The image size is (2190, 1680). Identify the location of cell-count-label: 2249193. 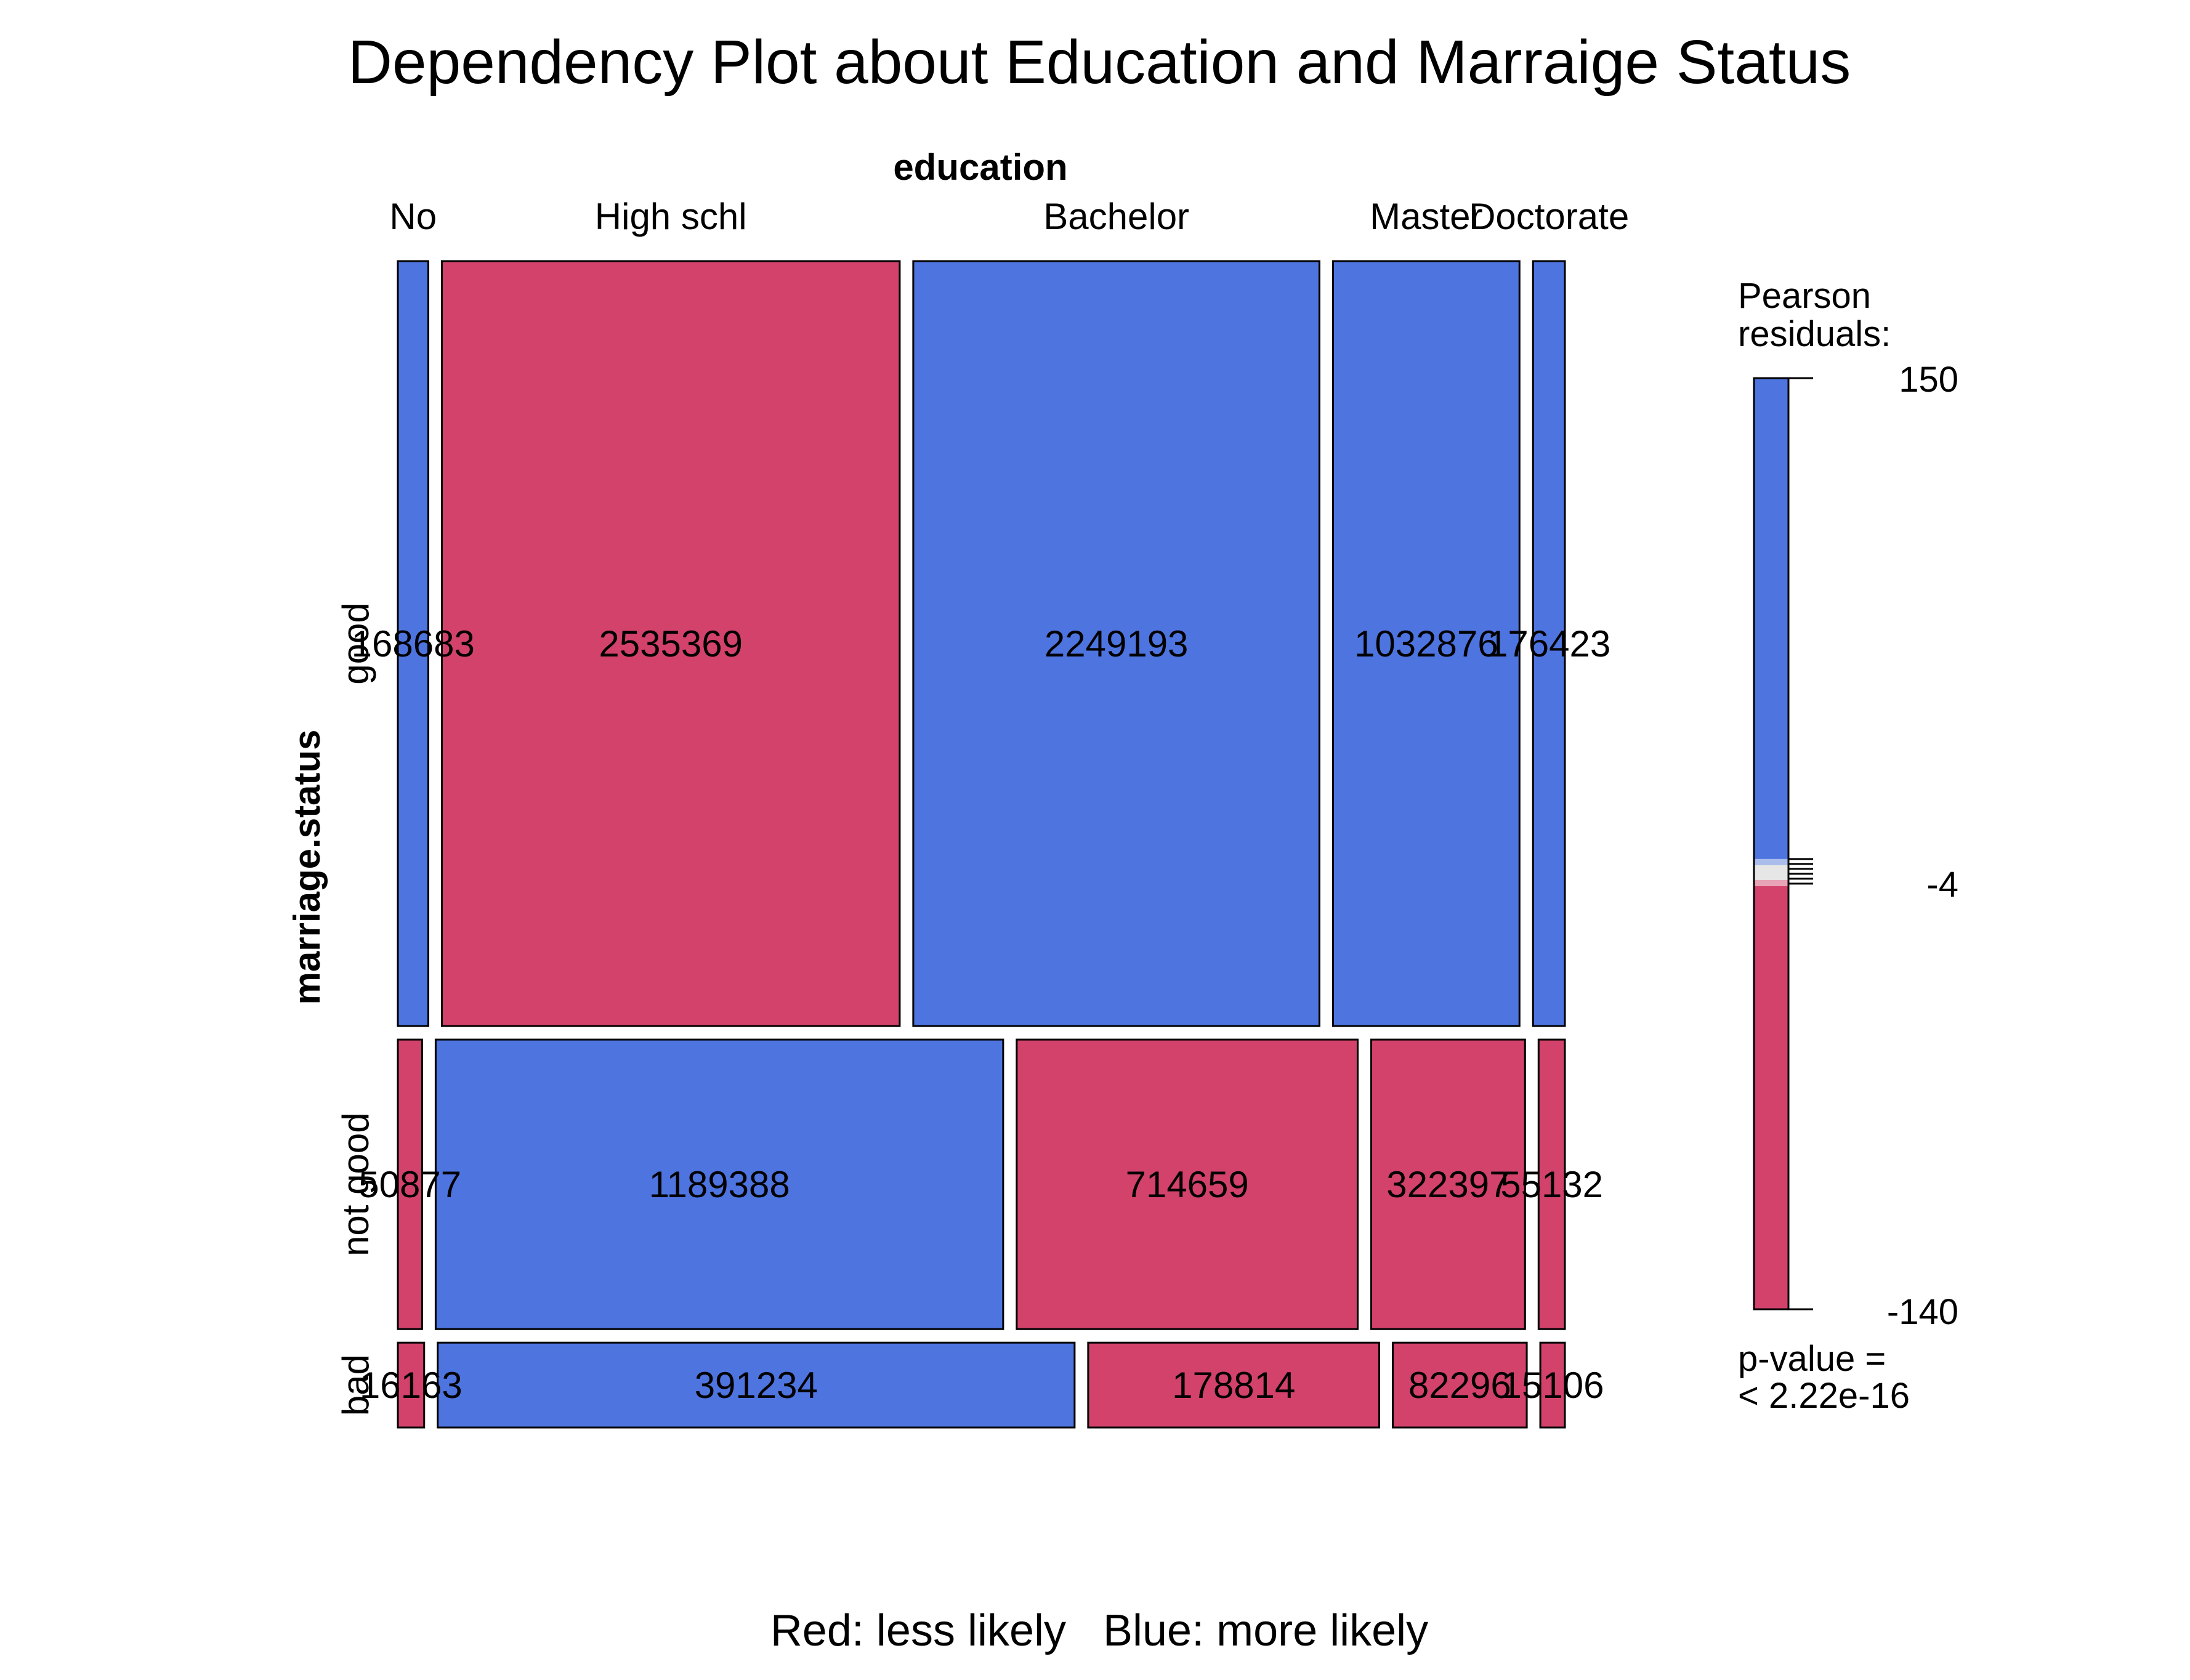
(1116, 643).